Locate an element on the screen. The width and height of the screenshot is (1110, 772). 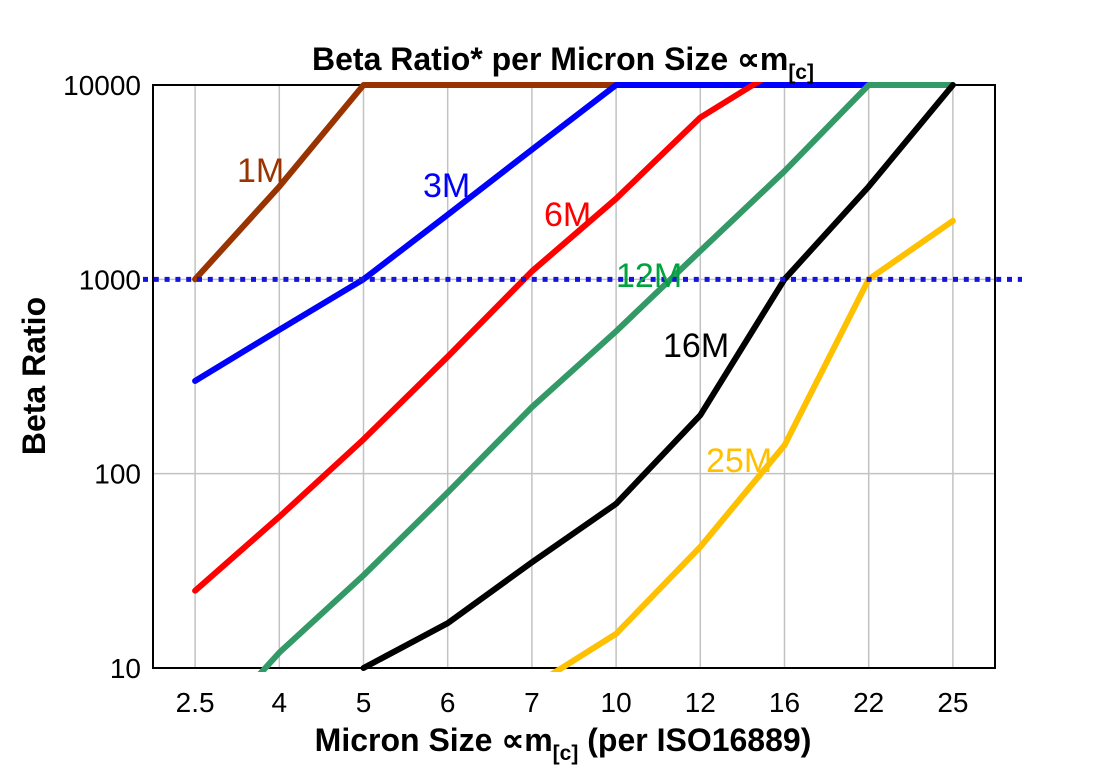
x-axis-title: Micron Size ∝m[c] (per ISO16889) is located at coordinates (563, 743).